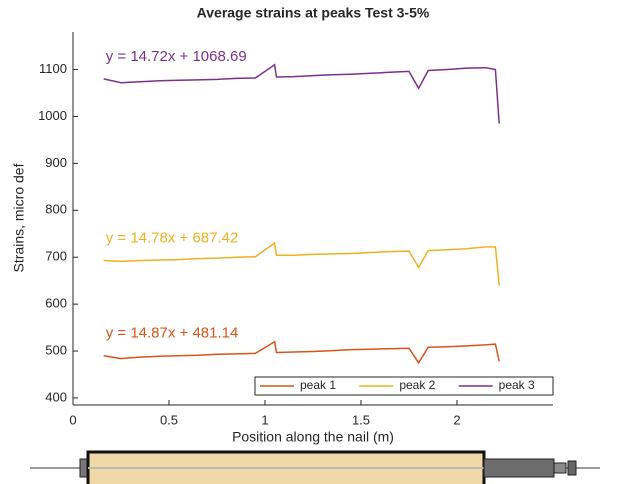  I want to click on y-tick-label: 1000, so click(52, 115).